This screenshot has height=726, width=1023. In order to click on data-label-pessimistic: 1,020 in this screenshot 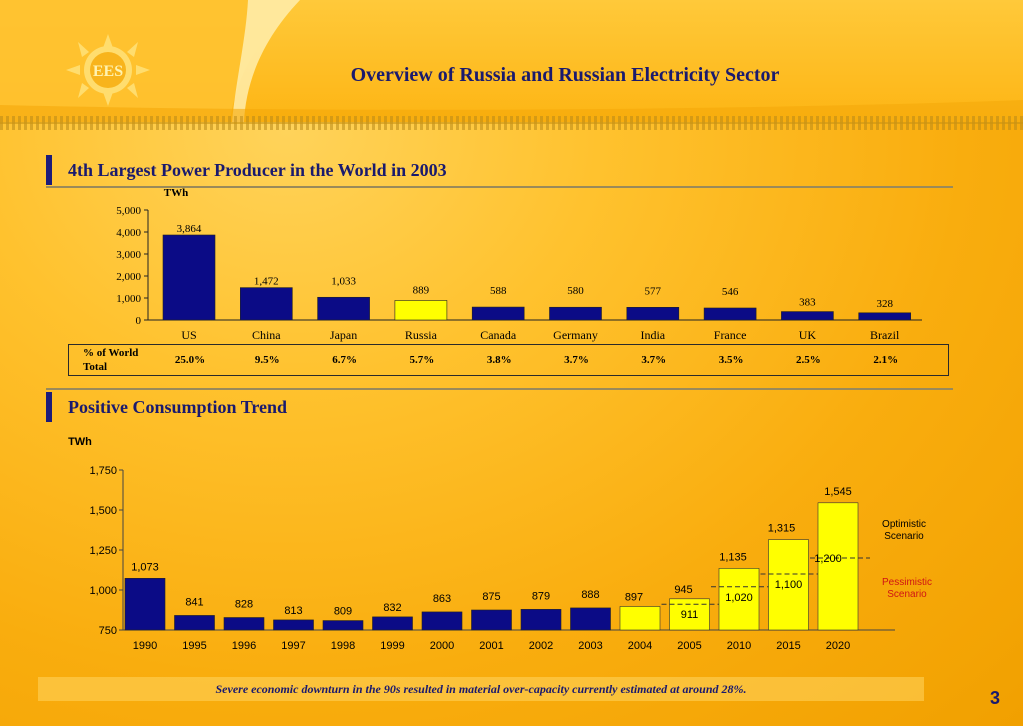, I will do `click(739, 598)`.